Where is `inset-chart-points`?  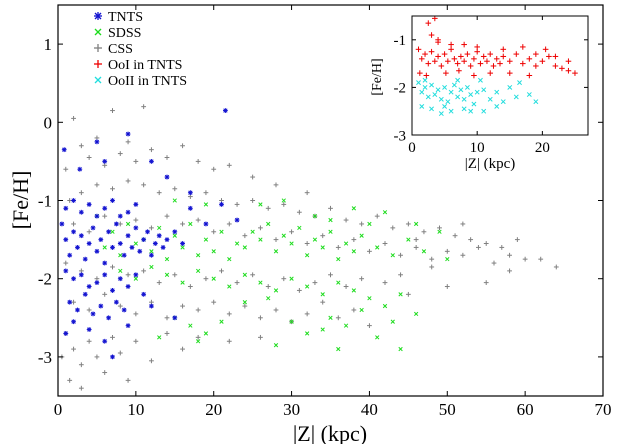 inset-chart-points is located at coordinates (496, 66).